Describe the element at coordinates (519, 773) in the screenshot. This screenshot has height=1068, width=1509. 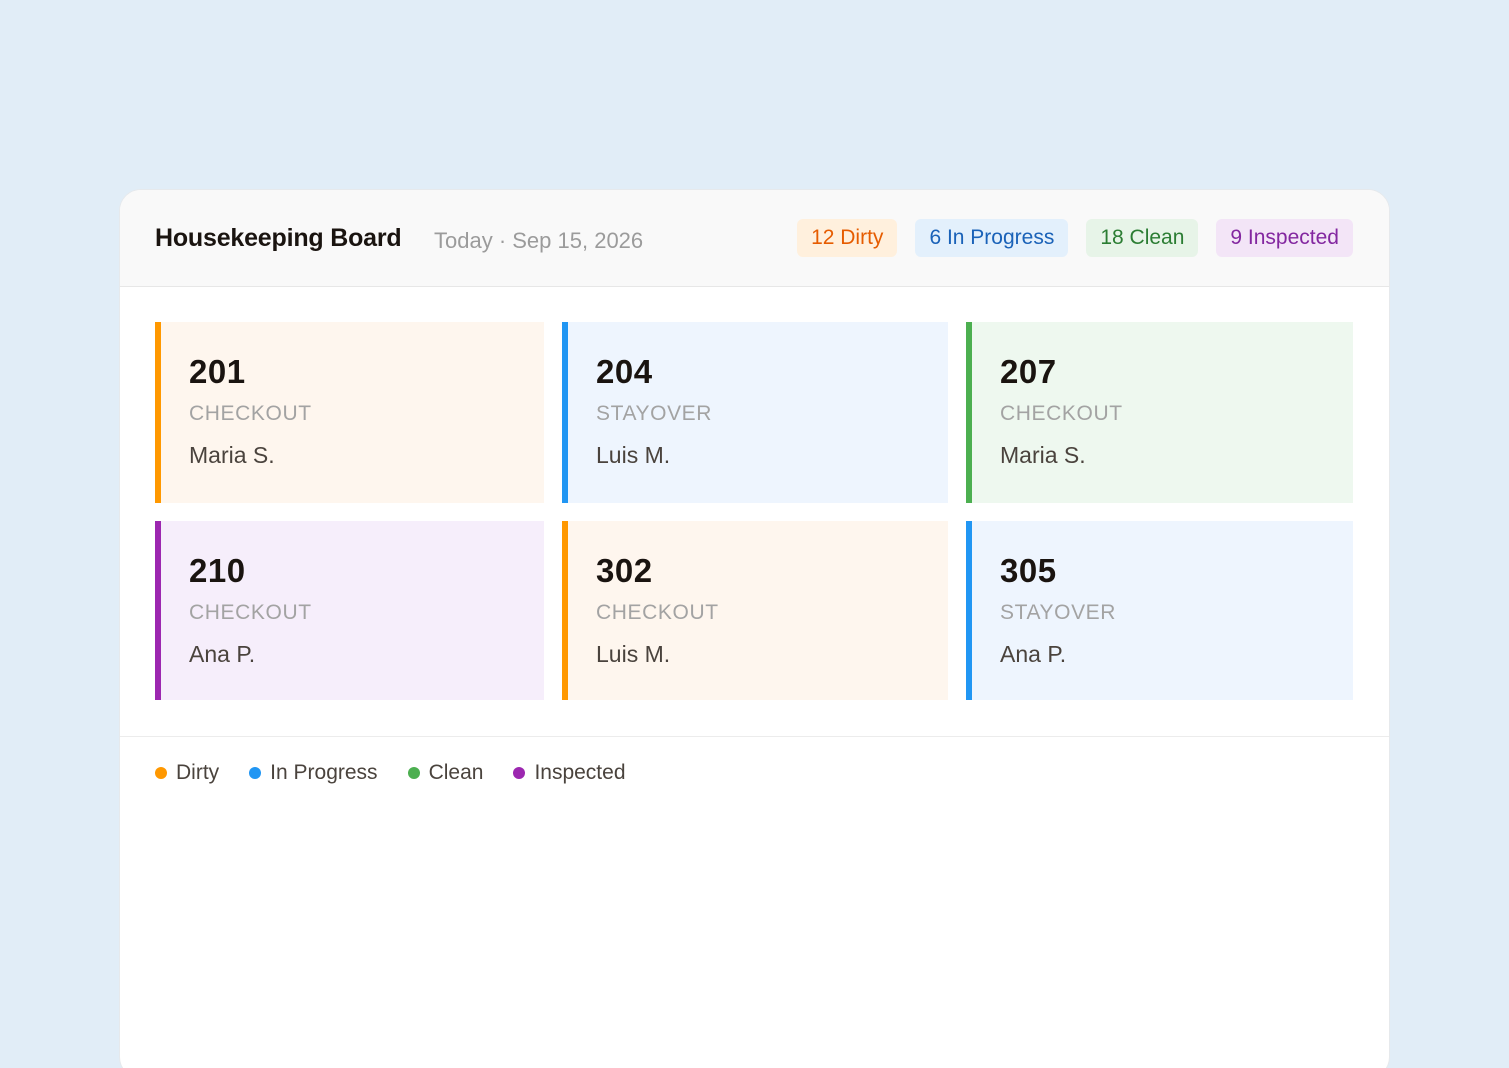
I see `inspected-dot-icon` at that location.